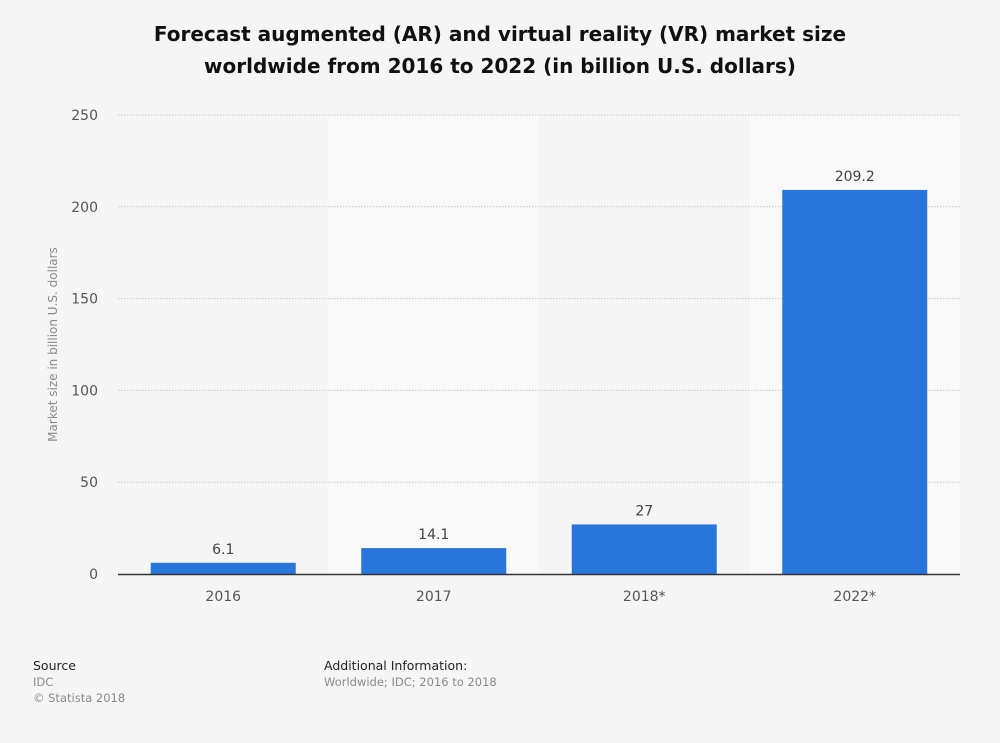 This screenshot has height=743, width=1000. I want to click on additional-info-heading: Additional Information:, so click(396, 665).